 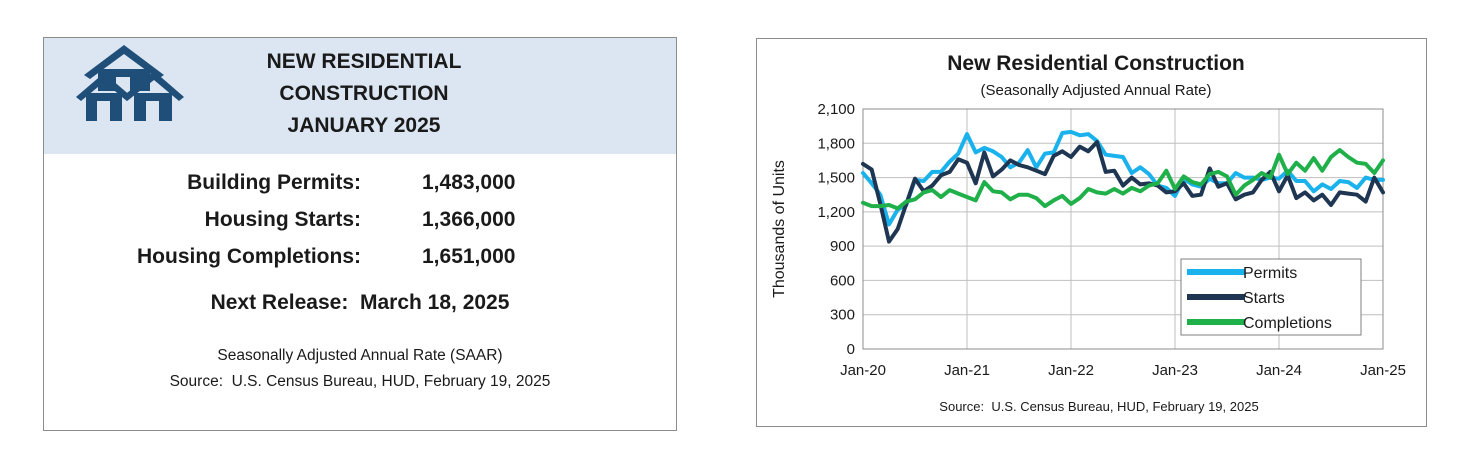 What do you see at coordinates (836, 212) in the screenshot?
I see `y-tick-label: 1,200` at bounding box center [836, 212].